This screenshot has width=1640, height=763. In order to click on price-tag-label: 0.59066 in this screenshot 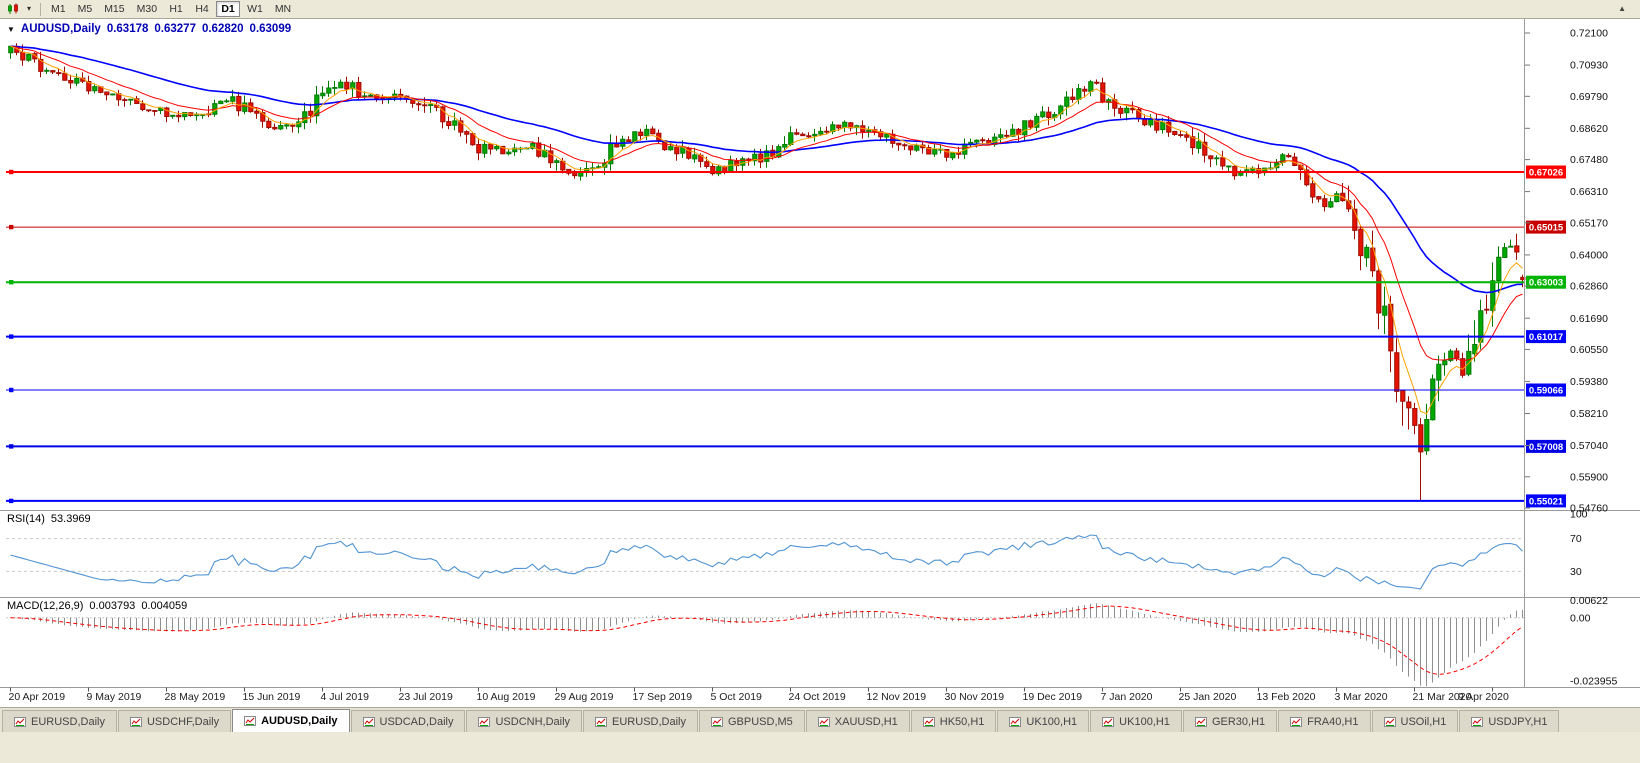, I will do `click(1546, 391)`.